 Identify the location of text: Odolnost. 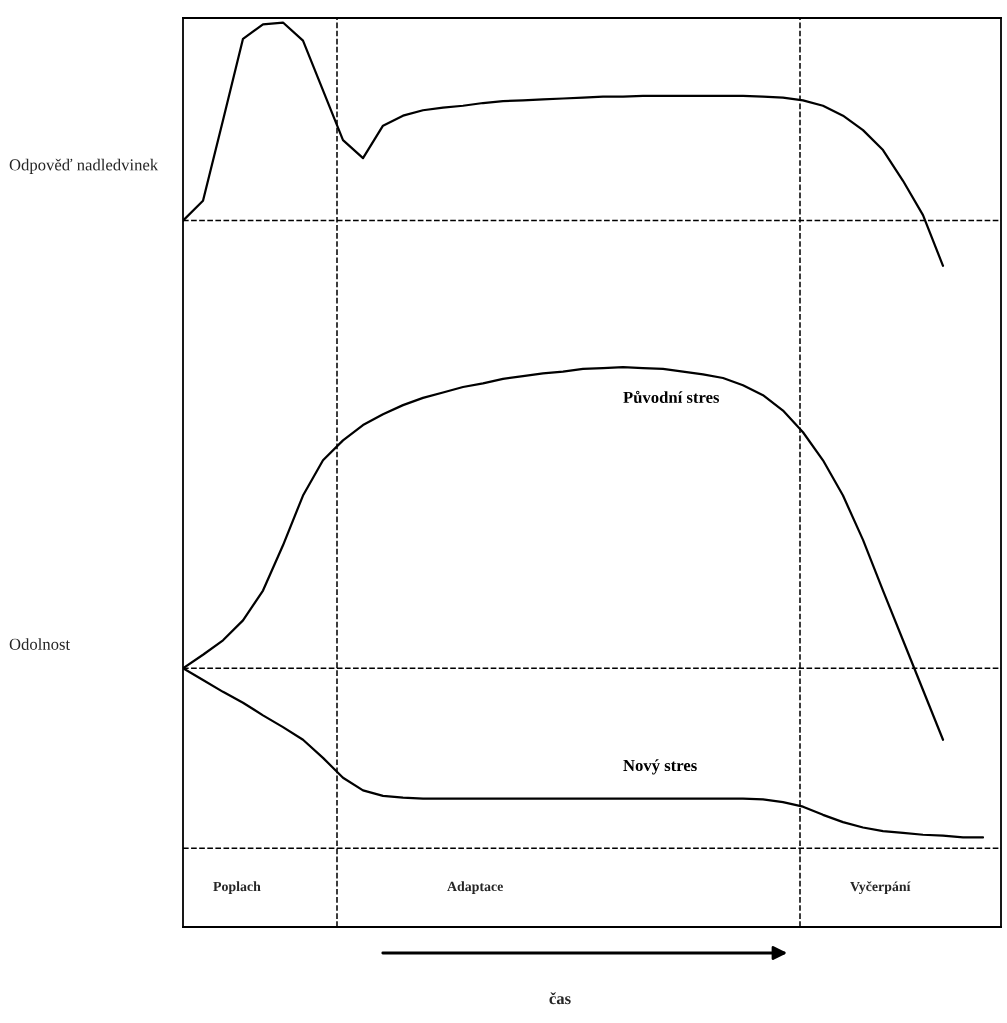
(40, 644).